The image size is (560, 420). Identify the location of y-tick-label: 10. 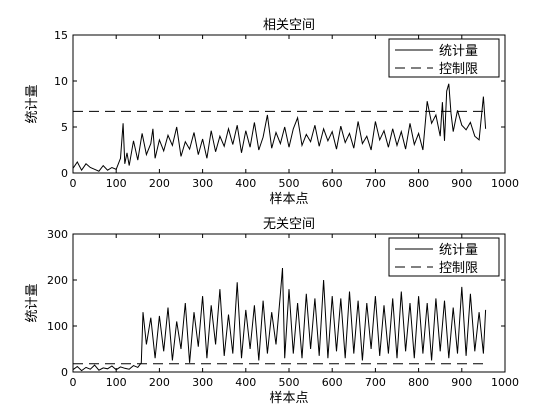
(61, 81).